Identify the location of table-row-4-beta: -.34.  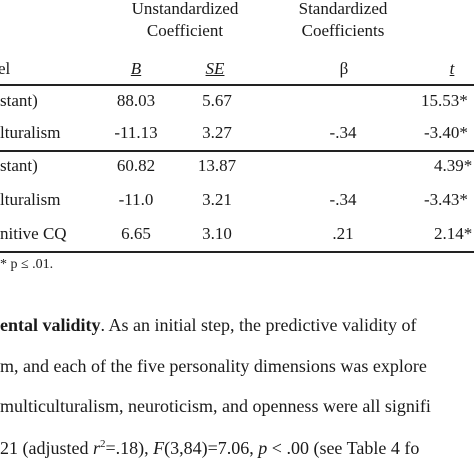
(343, 199).